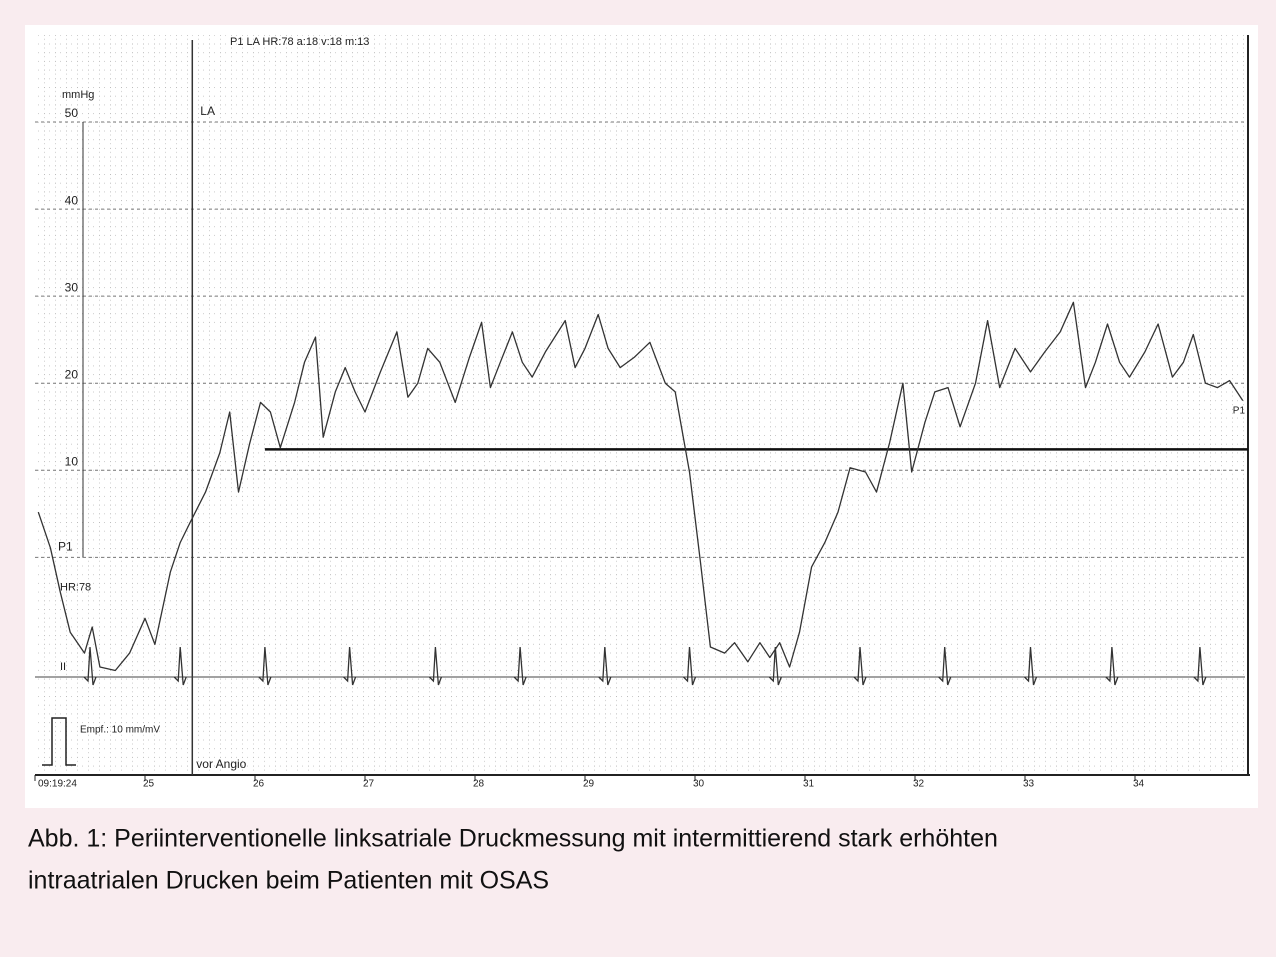 The height and width of the screenshot is (957, 1276). Describe the element at coordinates (149, 784) in the screenshot. I see `x-tick-label: 25` at that location.